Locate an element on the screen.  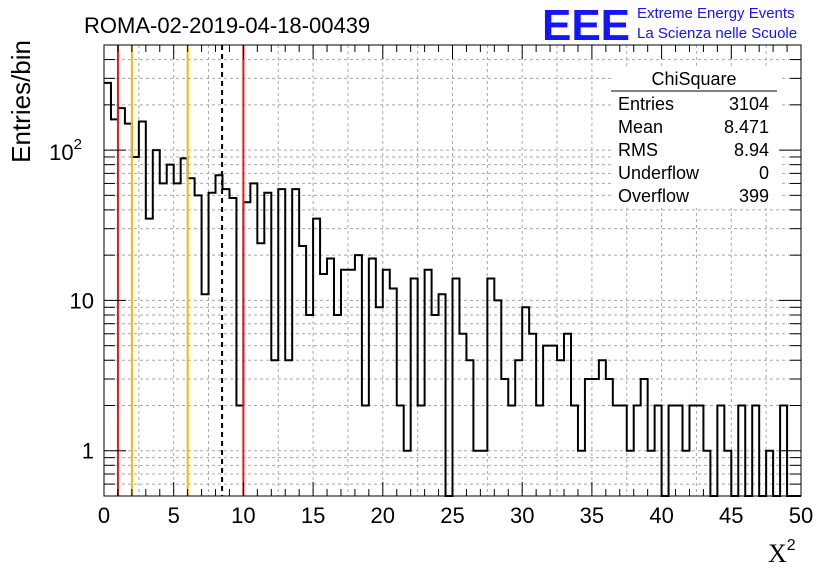
stats-row-underflow: Underflow 0 is located at coordinates (693, 173).